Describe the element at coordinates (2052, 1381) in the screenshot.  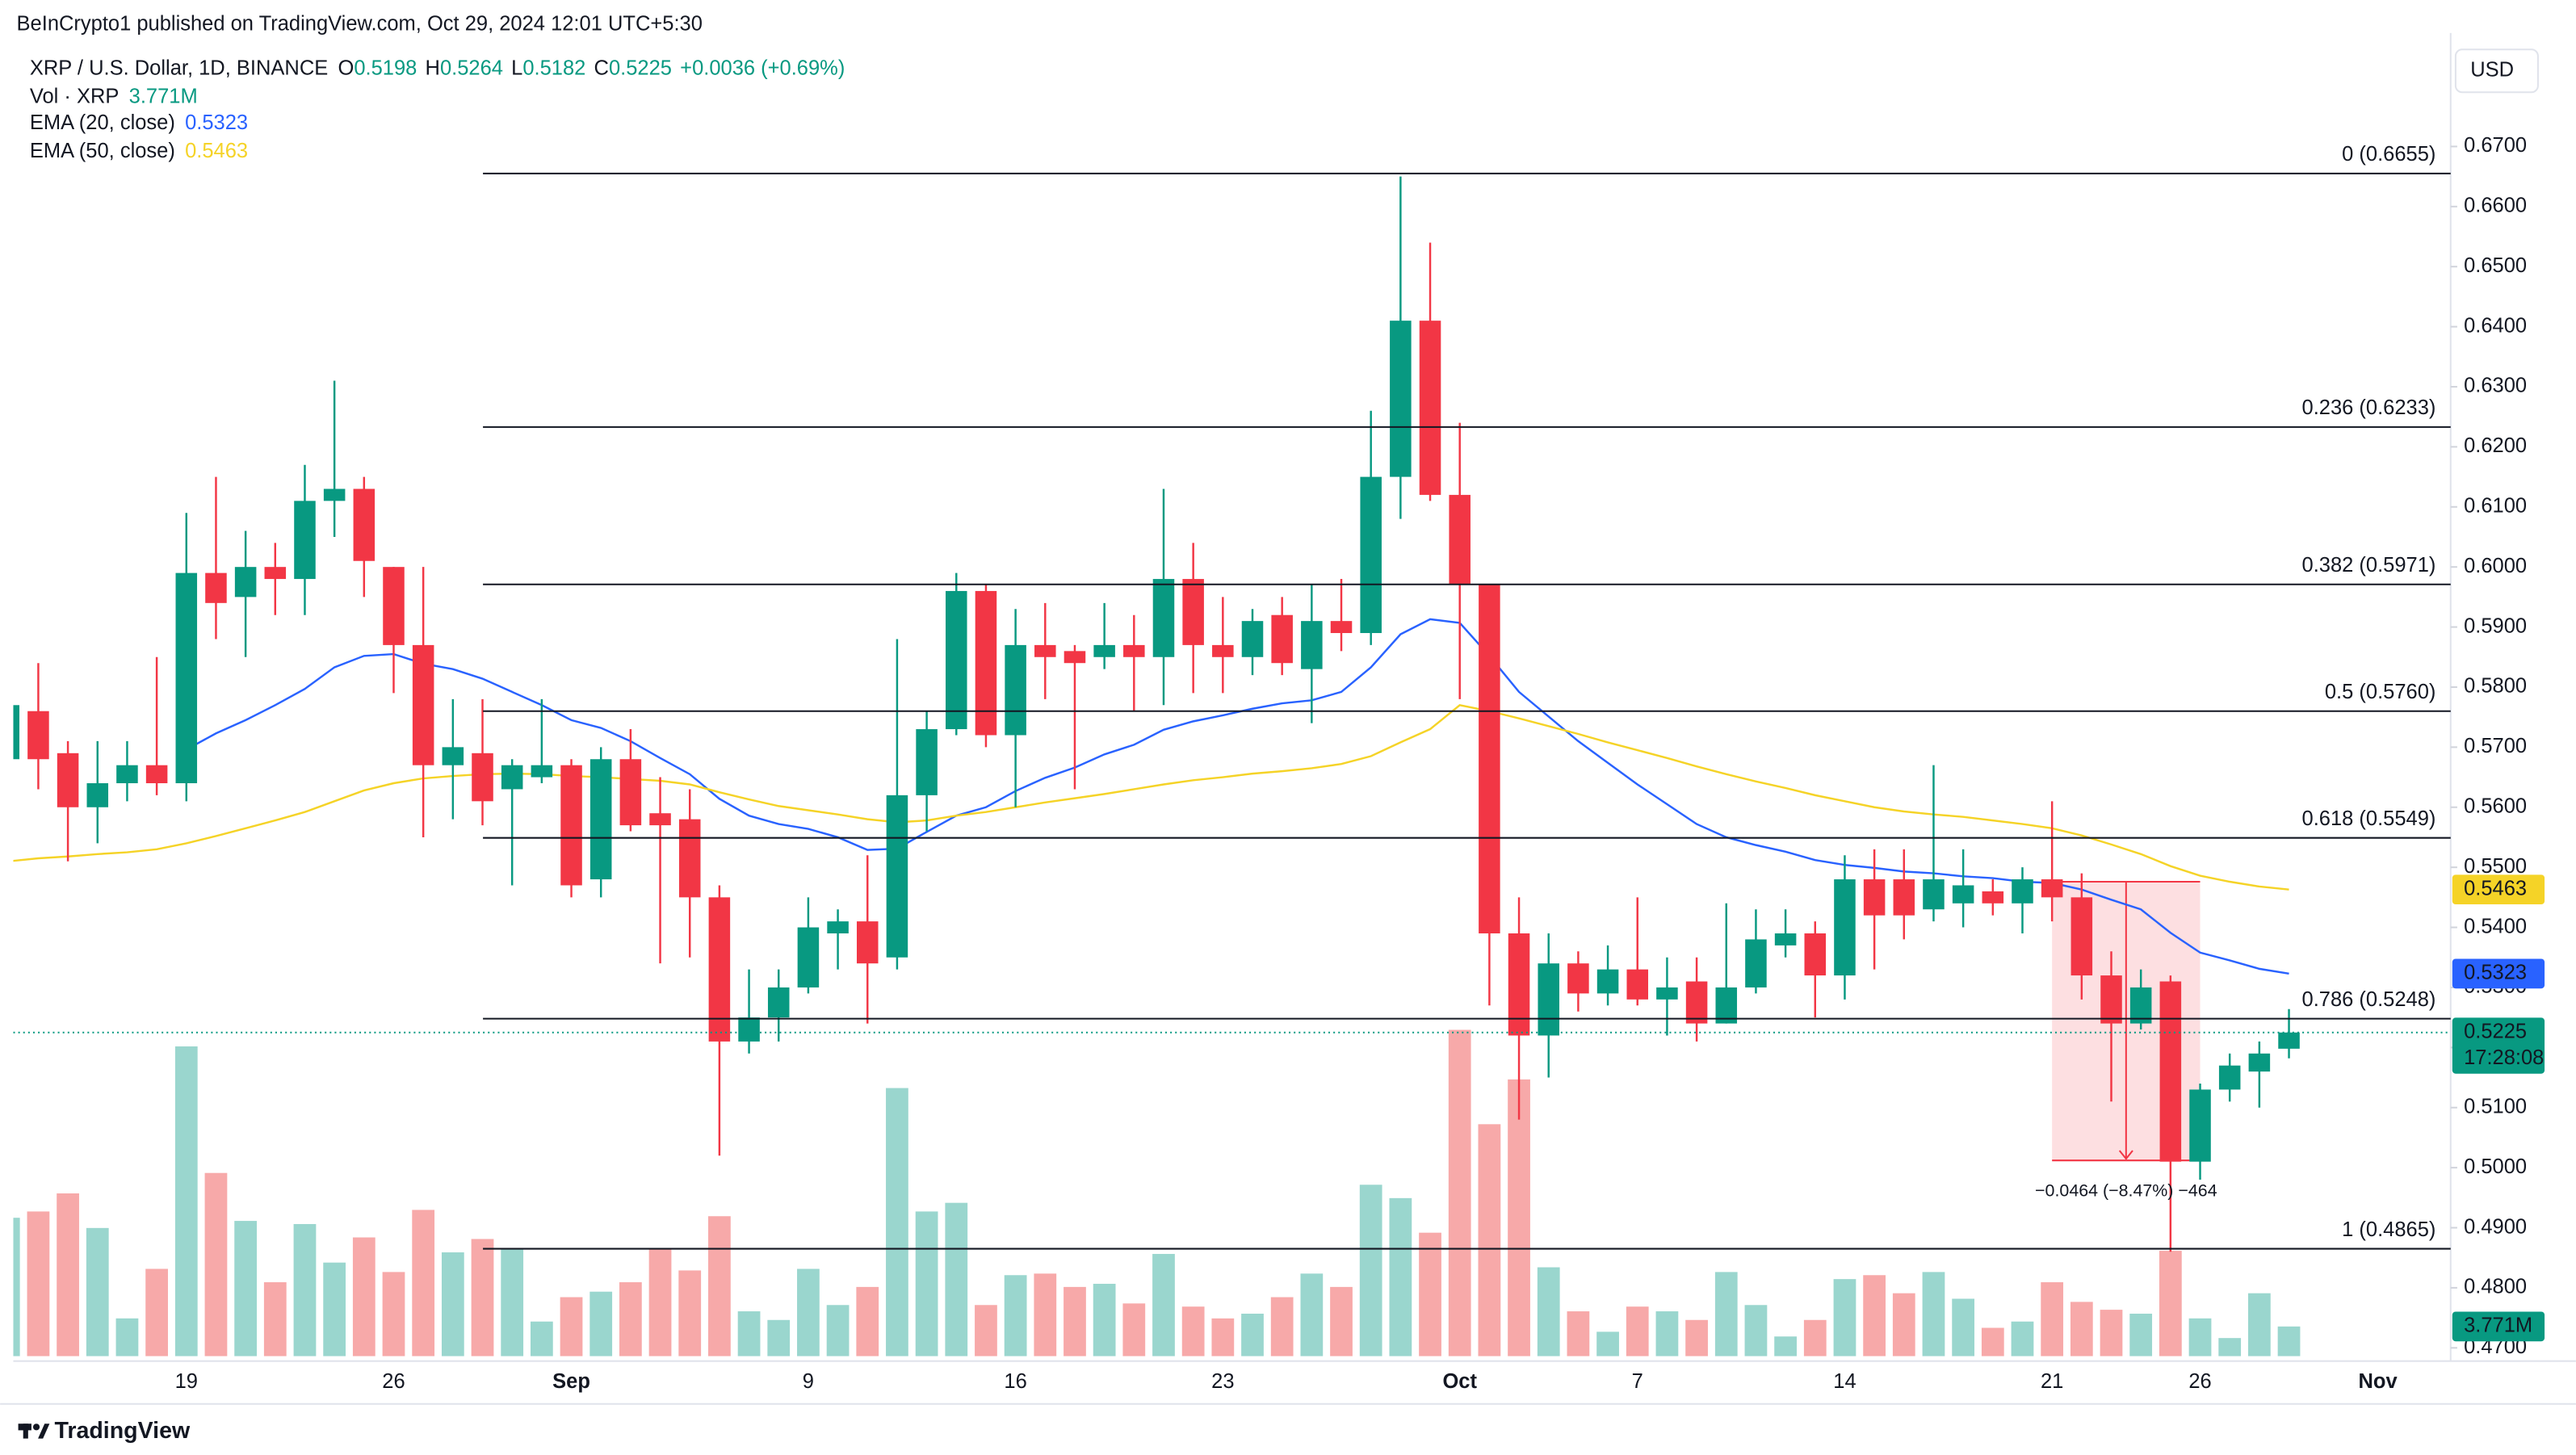
I see `x-tick-label: 21` at that location.